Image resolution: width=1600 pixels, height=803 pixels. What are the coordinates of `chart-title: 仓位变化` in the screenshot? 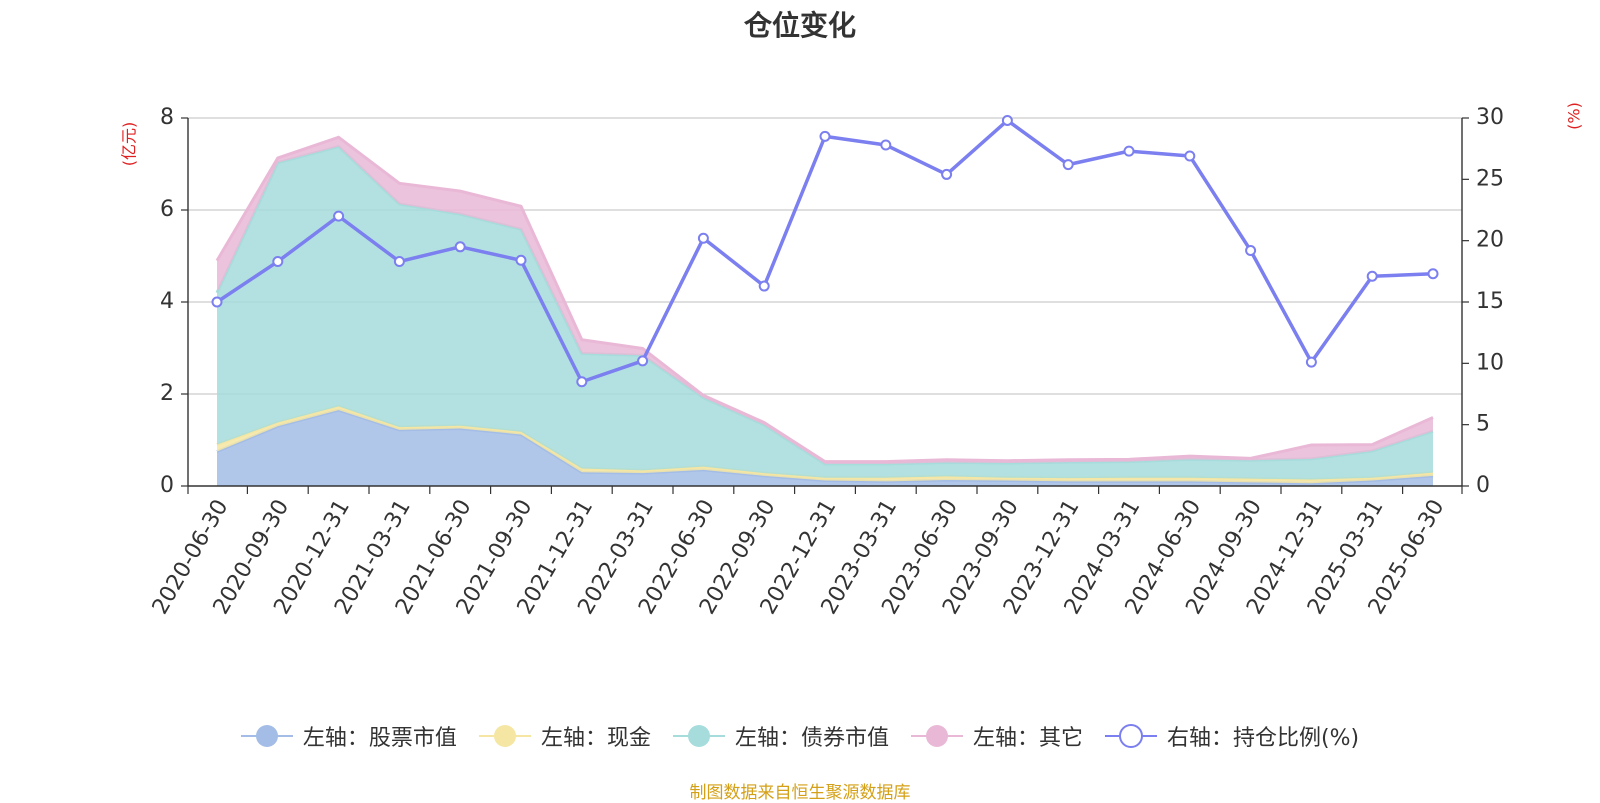 It's located at (799, 25).